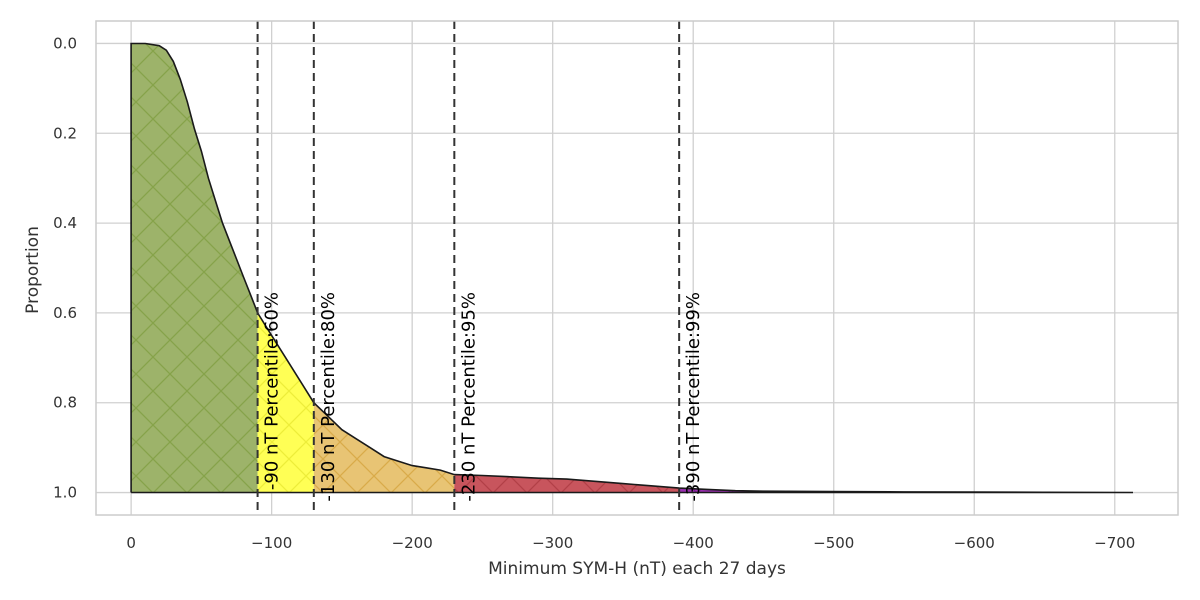 The height and width of the screenshot is (600, 1200). I want to click on percentile-label: -230 nT Percentile:95%, so click(468, 397).